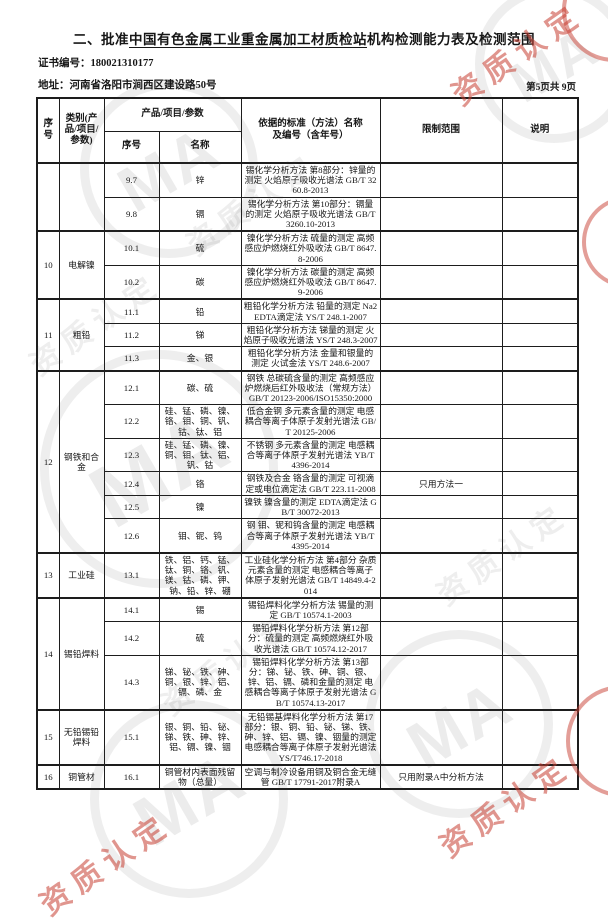  Describe the element at coordinates (131, 248) in the screenshot. I see `item-number-cell: 10.1` at that location.